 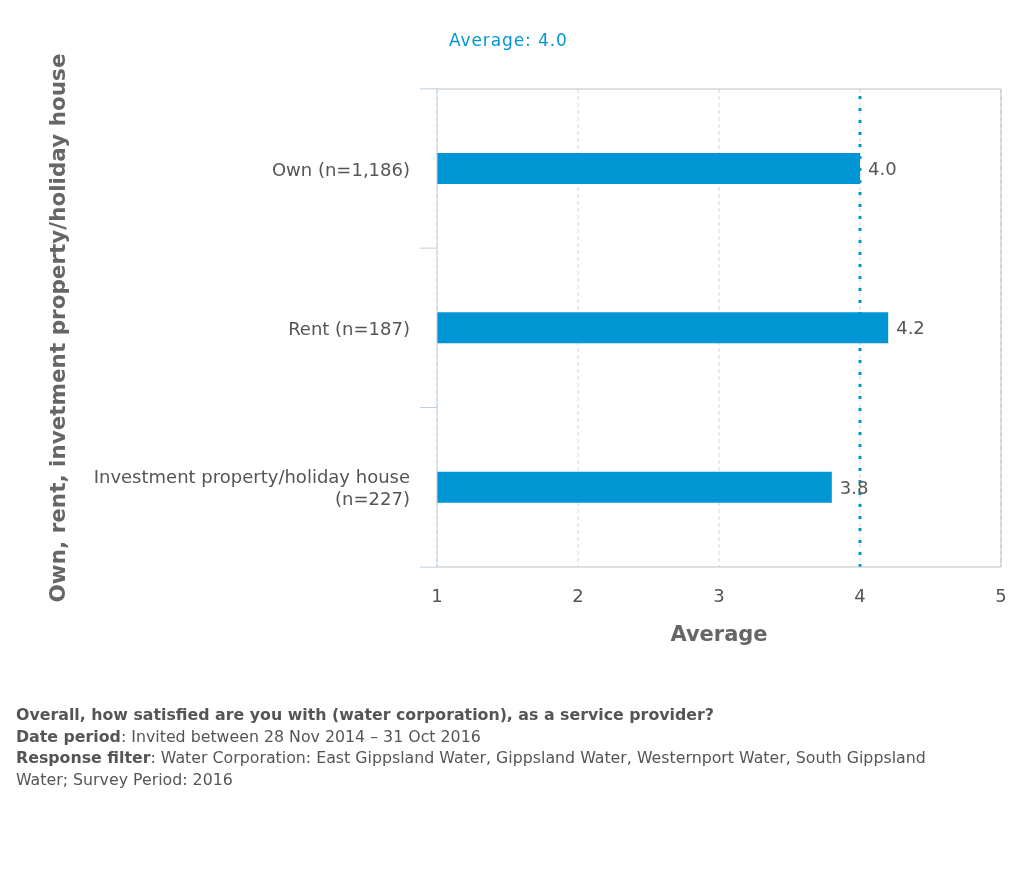 What do you see at coordinates (340, 169) in the screenshot?
I see `y-tick-label: Own (n=1,186)` at bounding box center [340, 169].